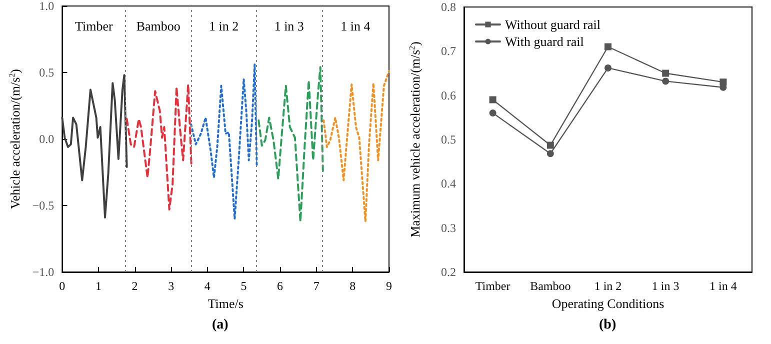 The image size is (771, 344). I want to click on legend-label: With guard rail, so click(544, 41).